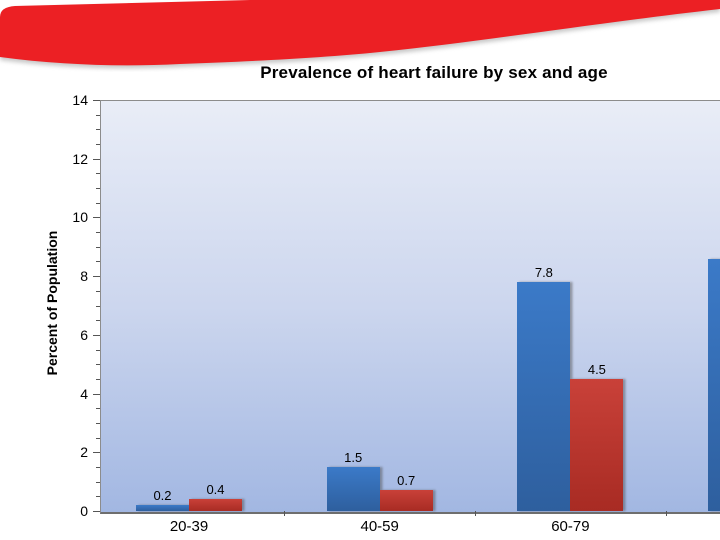 The height and width of the screenshot is (540, 720). Describe the element at coordinates (406, 481) in the screenshot. I see `bar-value-label: 0.7` at that location.